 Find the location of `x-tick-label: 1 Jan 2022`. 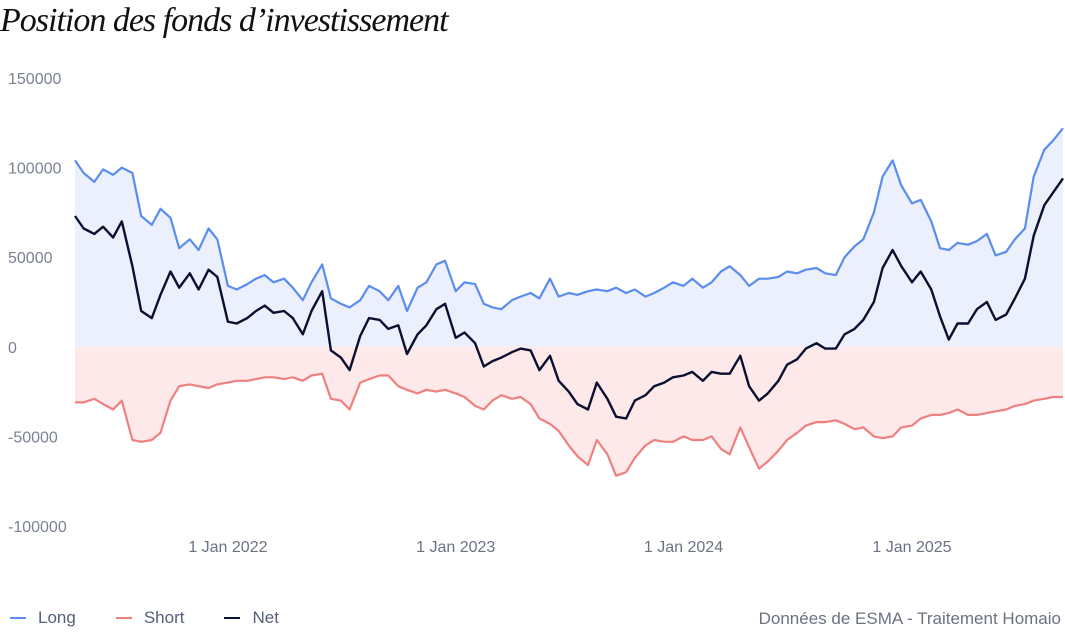

x-tick-label: 1 Jan 2022 is located at coordinates (227, 547).